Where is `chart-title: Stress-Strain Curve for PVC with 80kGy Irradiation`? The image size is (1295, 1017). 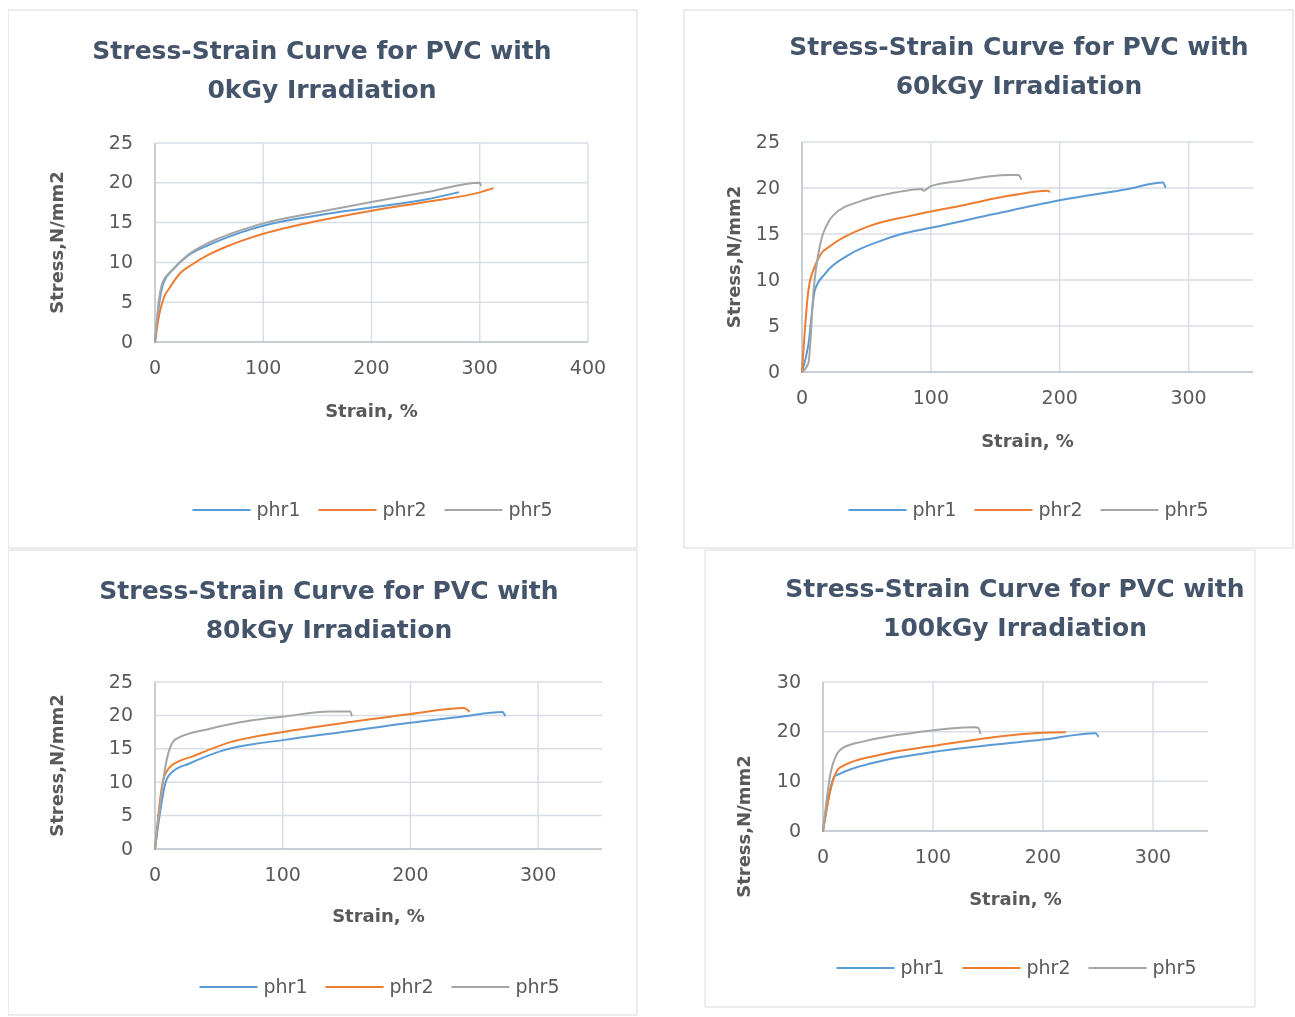
chart-title: Stress-Strain Curve for PVC with 80kGy Irradiation is located at coordinates (329, 610).